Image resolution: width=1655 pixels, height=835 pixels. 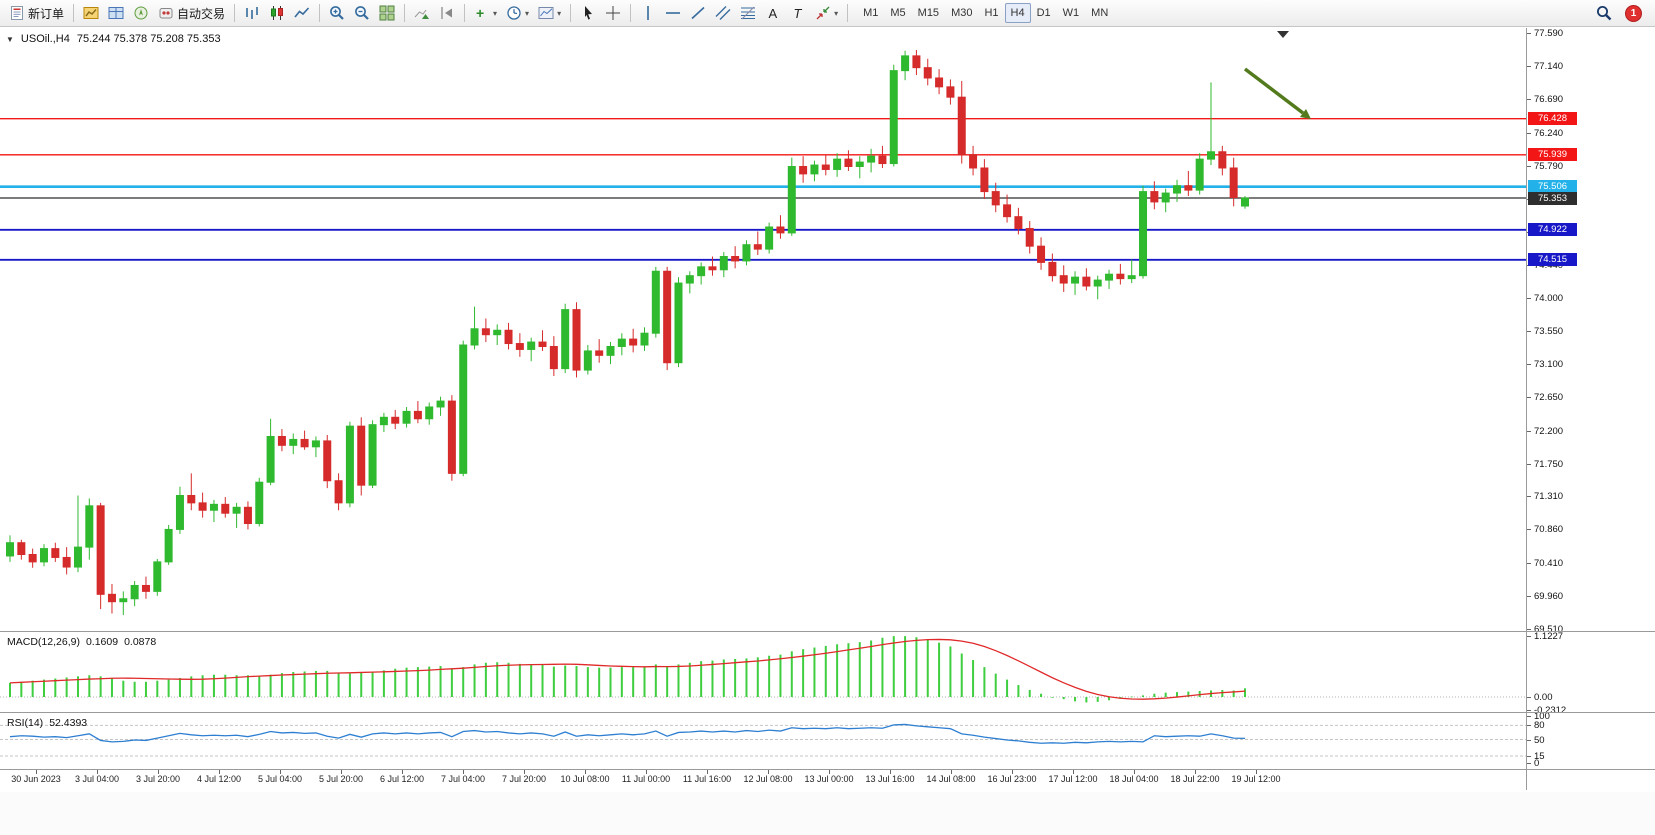 What do you see at coordinates (698, 13) in the screenshot?
I see `trendline-button` at bounding box center [698, 13].